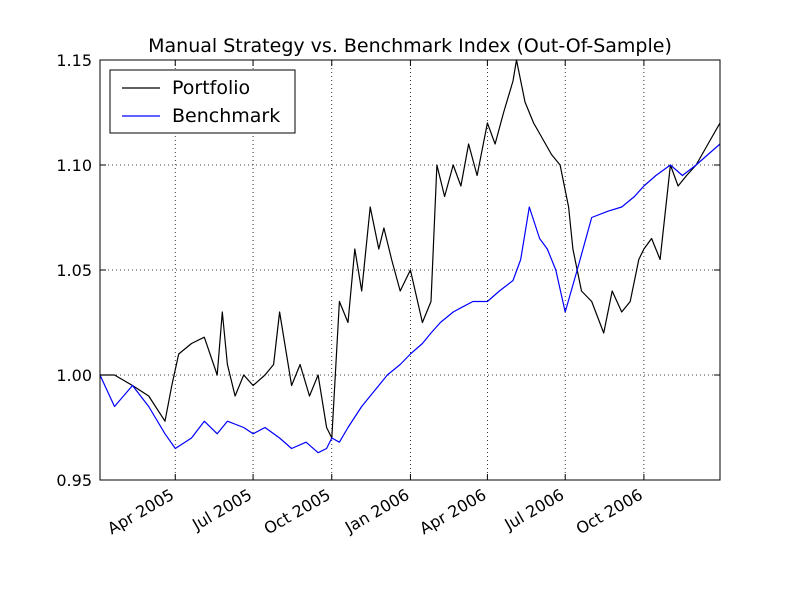  I want to click on legend-label-portfolio: Portfolio, so click(211, 88).